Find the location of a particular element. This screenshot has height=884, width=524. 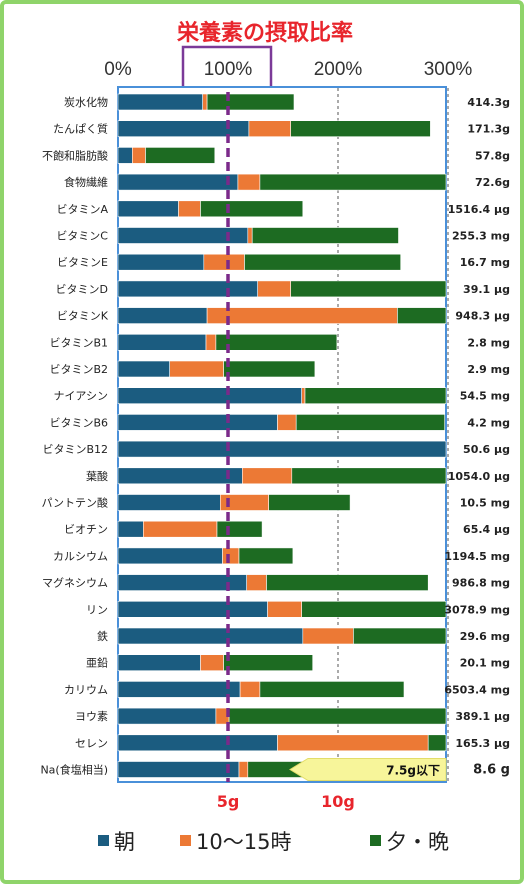

category-label: ビタミンB1 is located at coordinates (78, 342).